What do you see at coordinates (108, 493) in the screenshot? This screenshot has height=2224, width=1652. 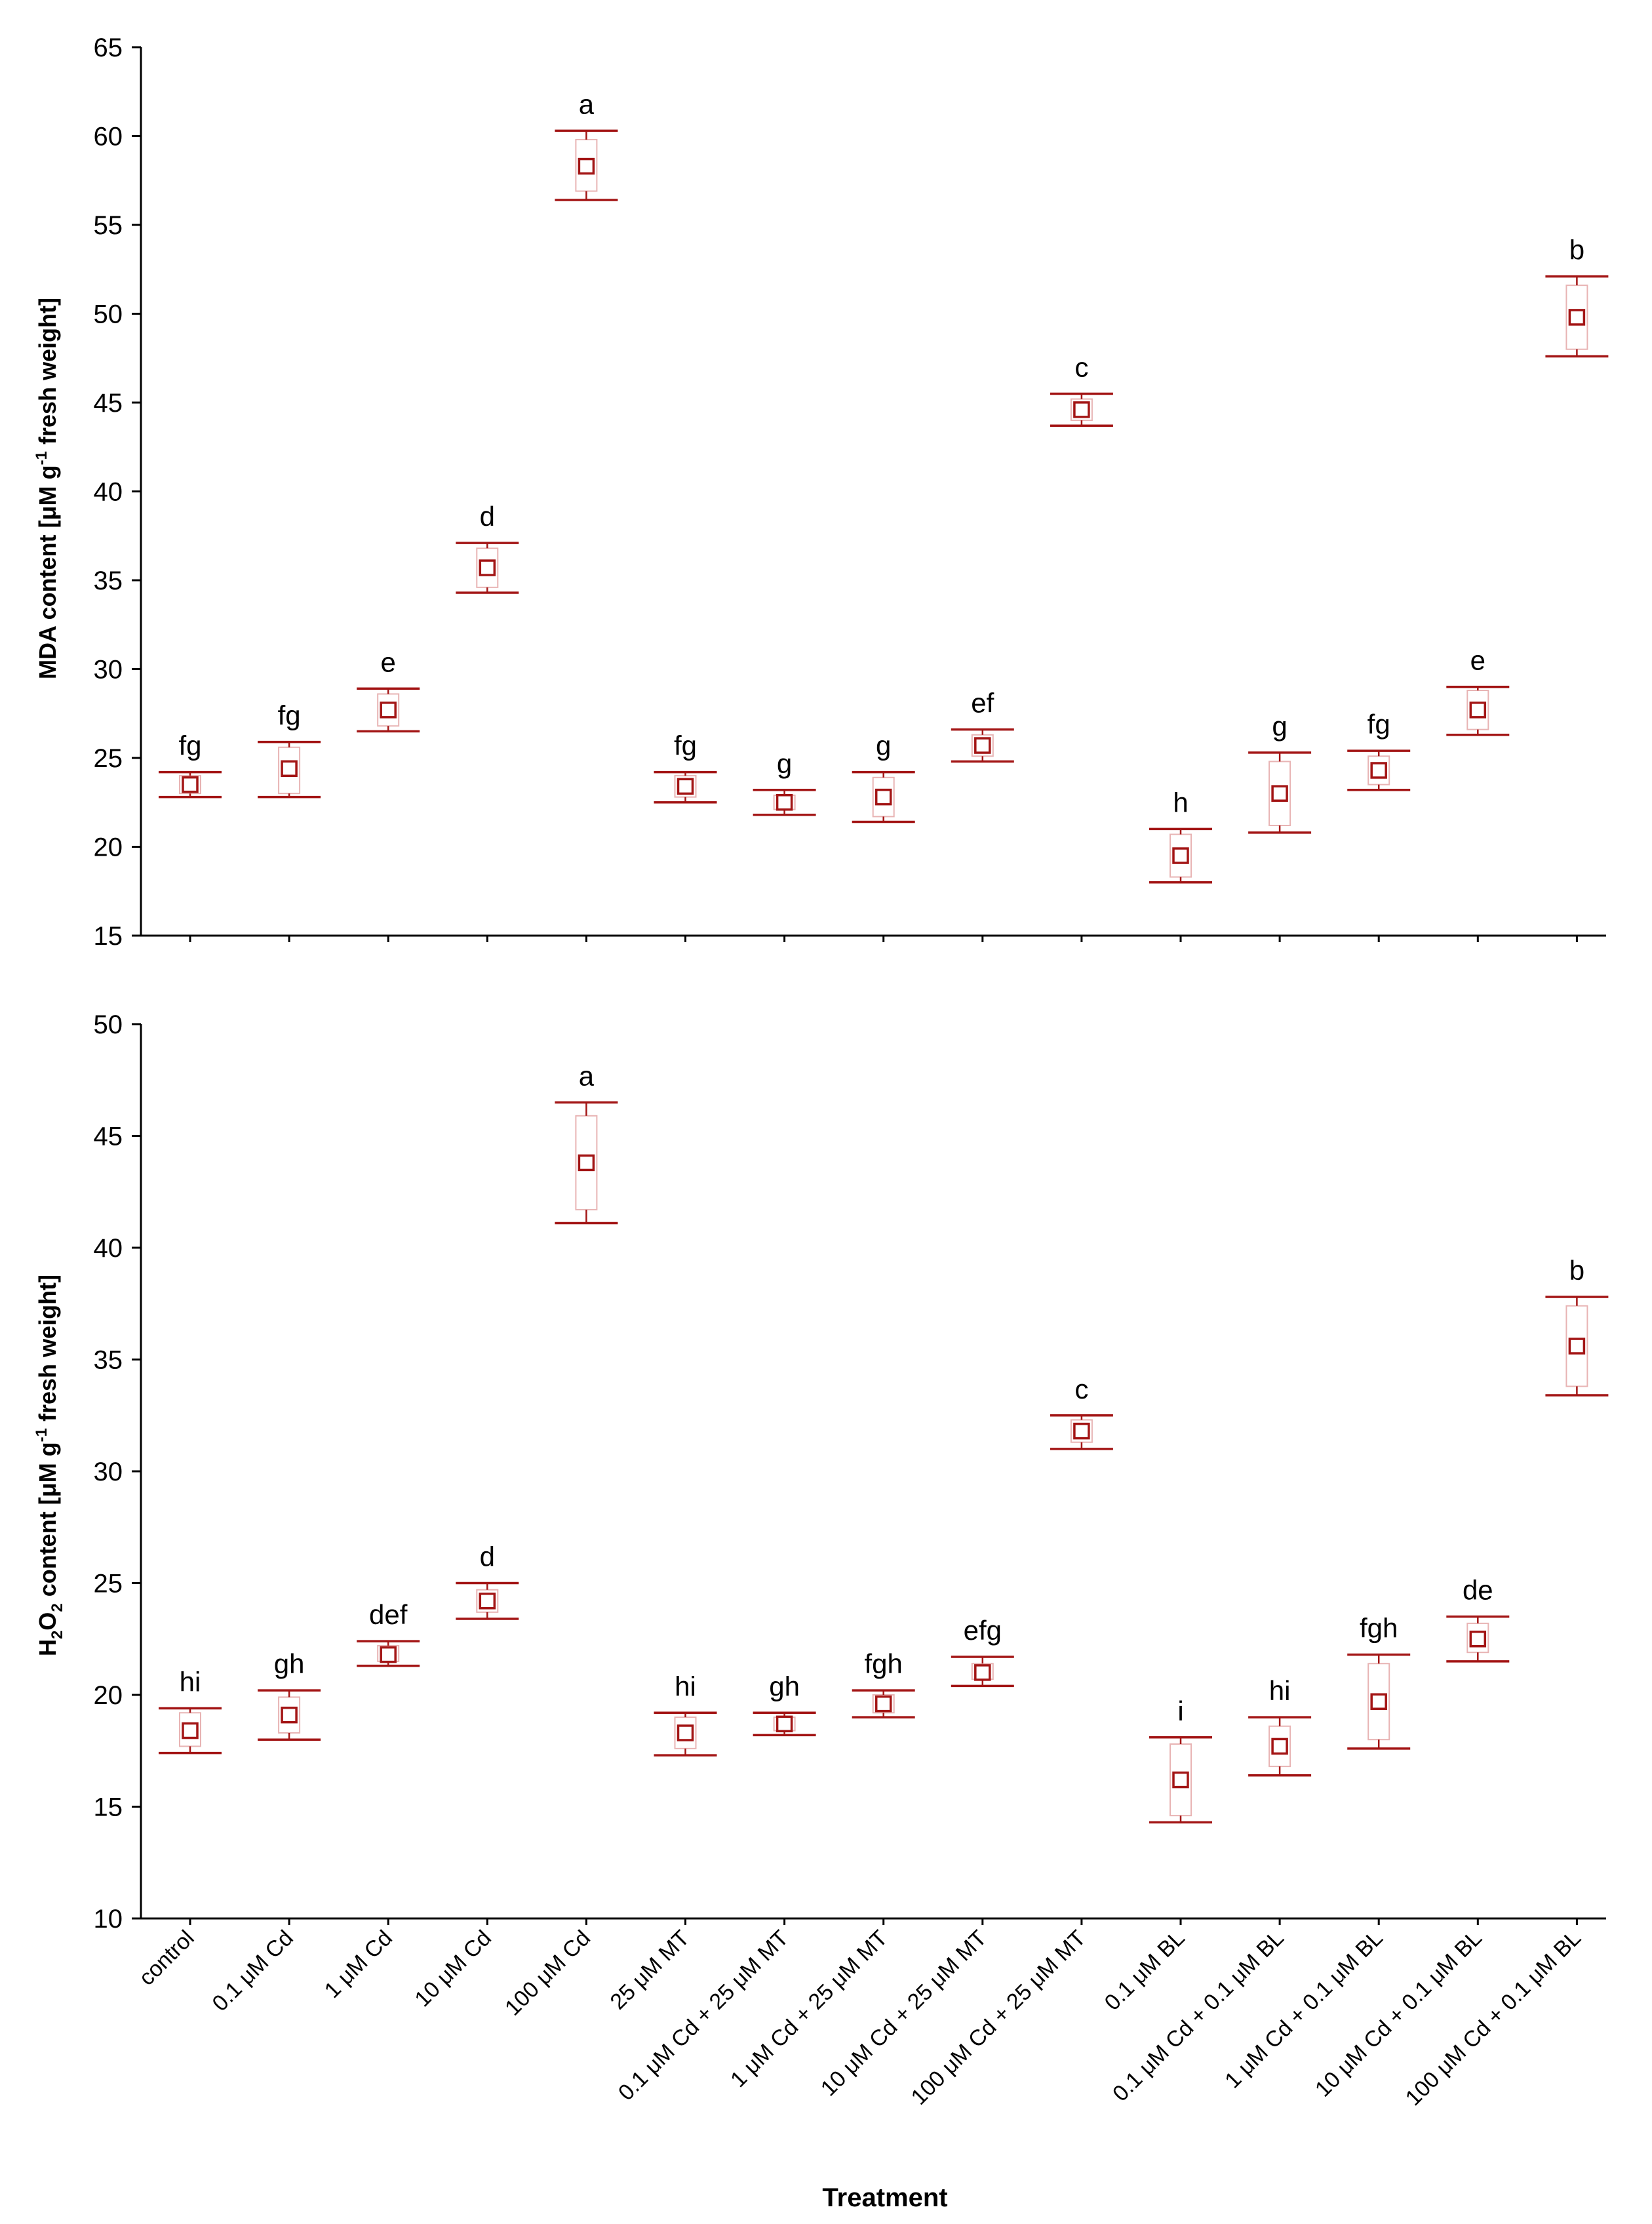 I see `mda-y-tick-label: 40` at bounding box center [108, 493].